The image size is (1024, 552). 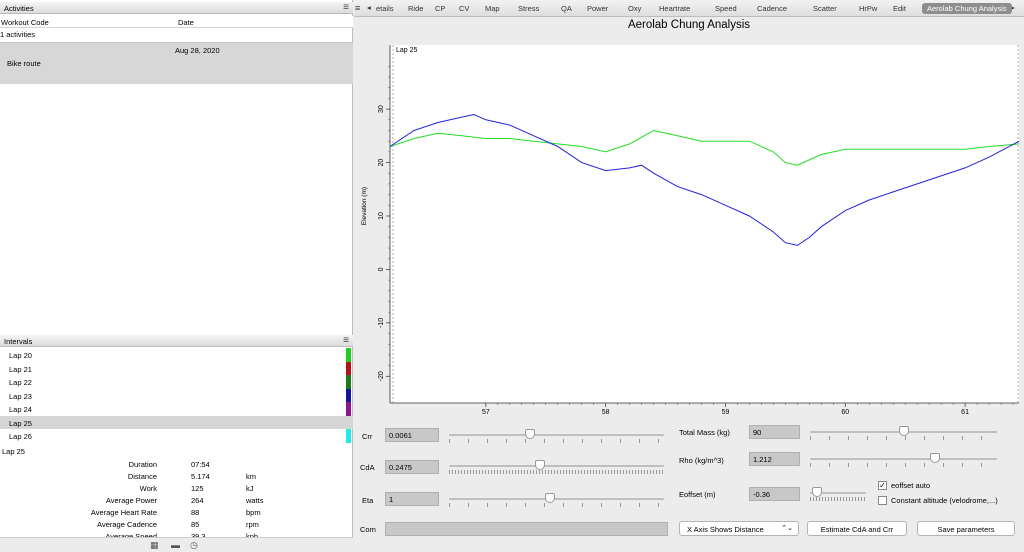 What do you see at coordinates (20, 436) in the screenshot?
I see `interval-label: Lap 26` at bounding box center [20, 436].